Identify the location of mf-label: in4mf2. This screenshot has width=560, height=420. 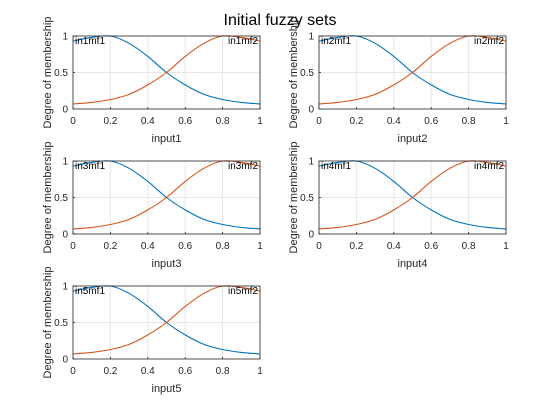
(489, 166).